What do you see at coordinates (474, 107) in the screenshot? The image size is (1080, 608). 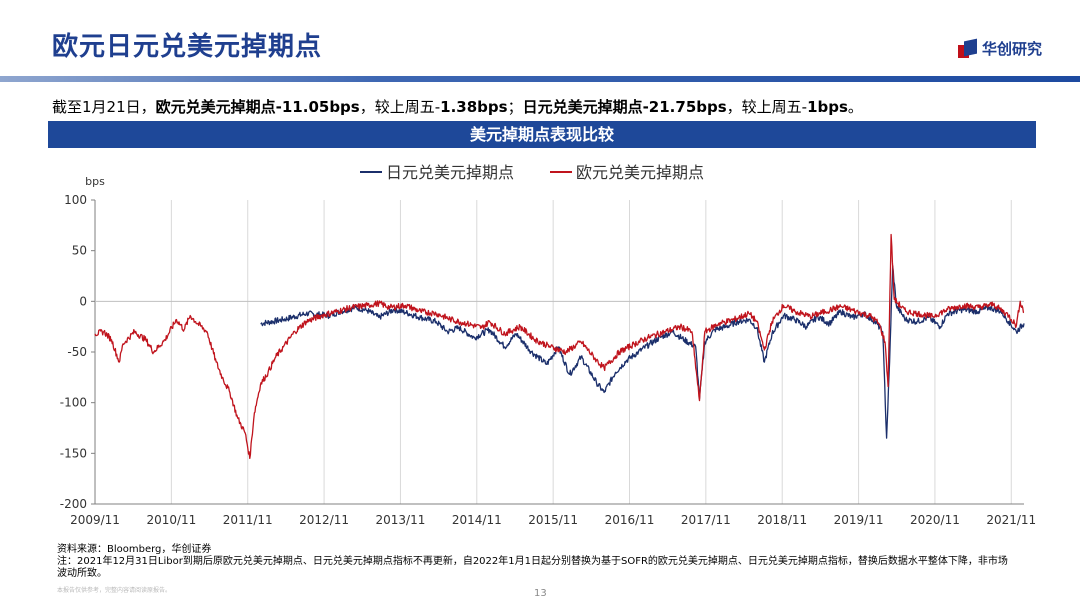 I see `summary-eur-change: 1.38bps` at bounding box center [474, 107].